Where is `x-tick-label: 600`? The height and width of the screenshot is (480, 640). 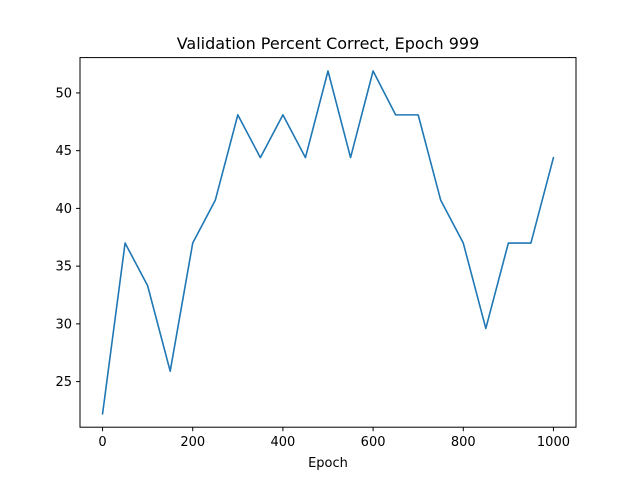
x-tick-label: 600 is located at coordinates (373, 442).